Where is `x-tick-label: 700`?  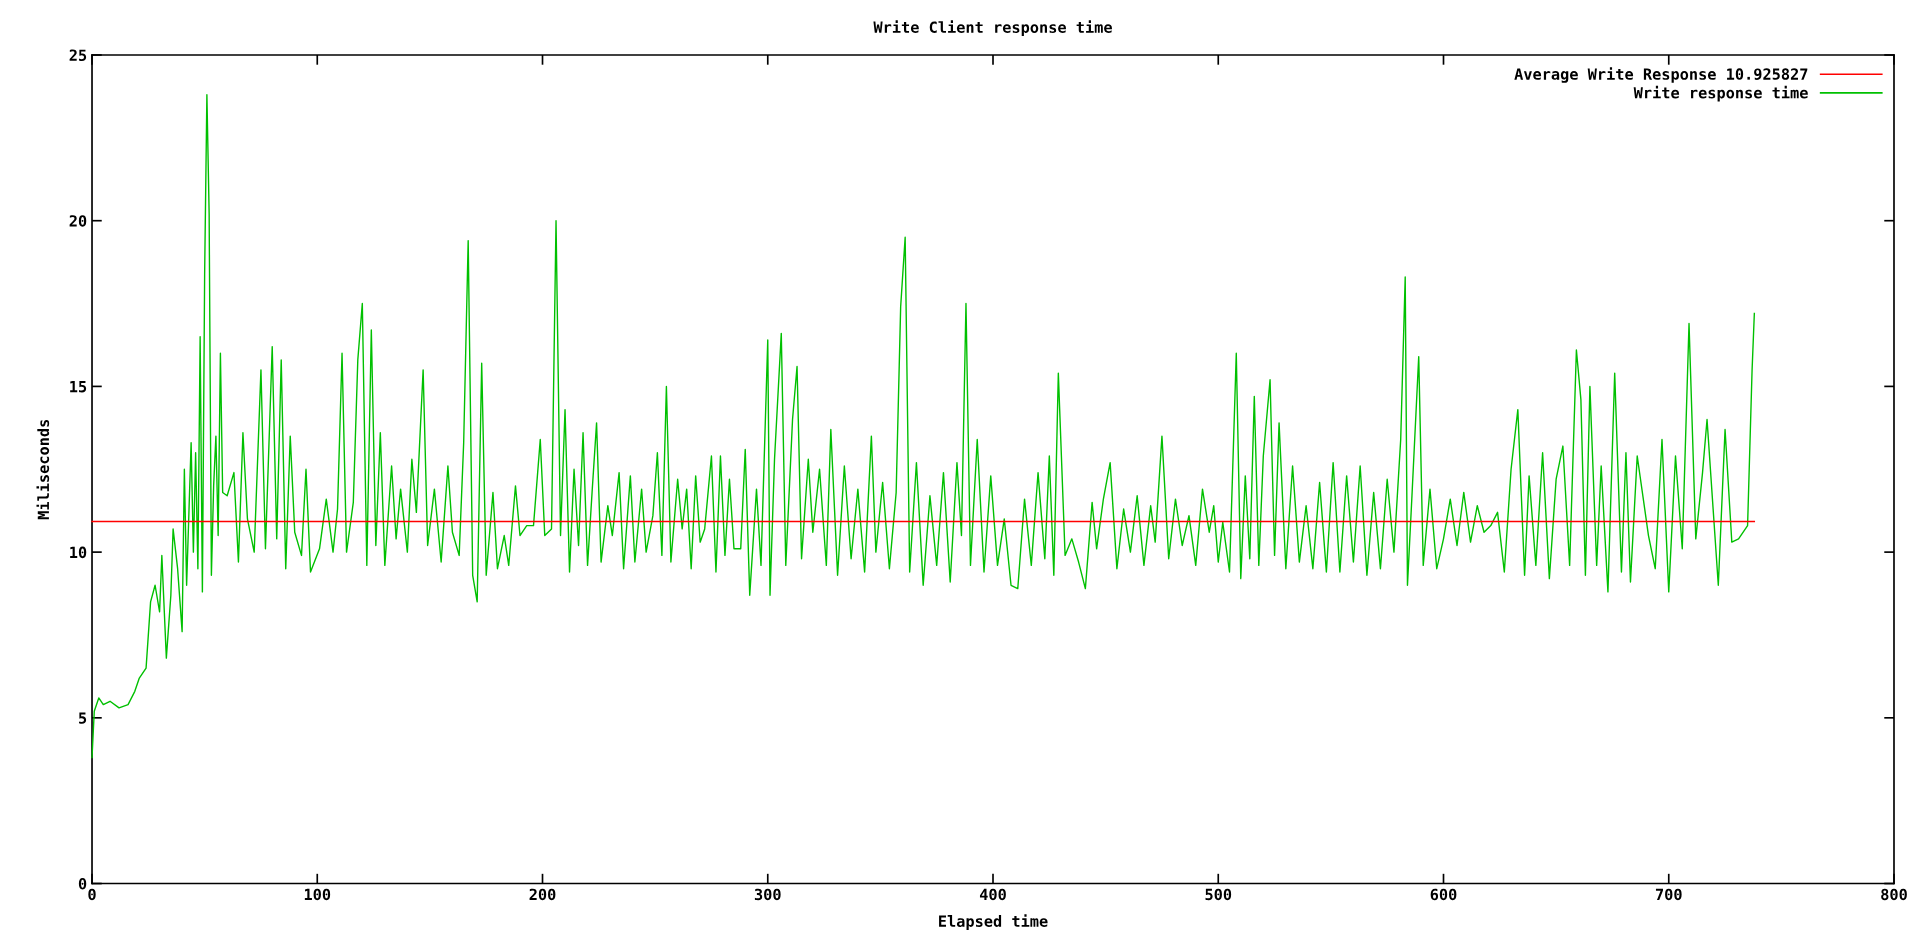 x-tick-label: 700 is located at coordinates (1668, 894).